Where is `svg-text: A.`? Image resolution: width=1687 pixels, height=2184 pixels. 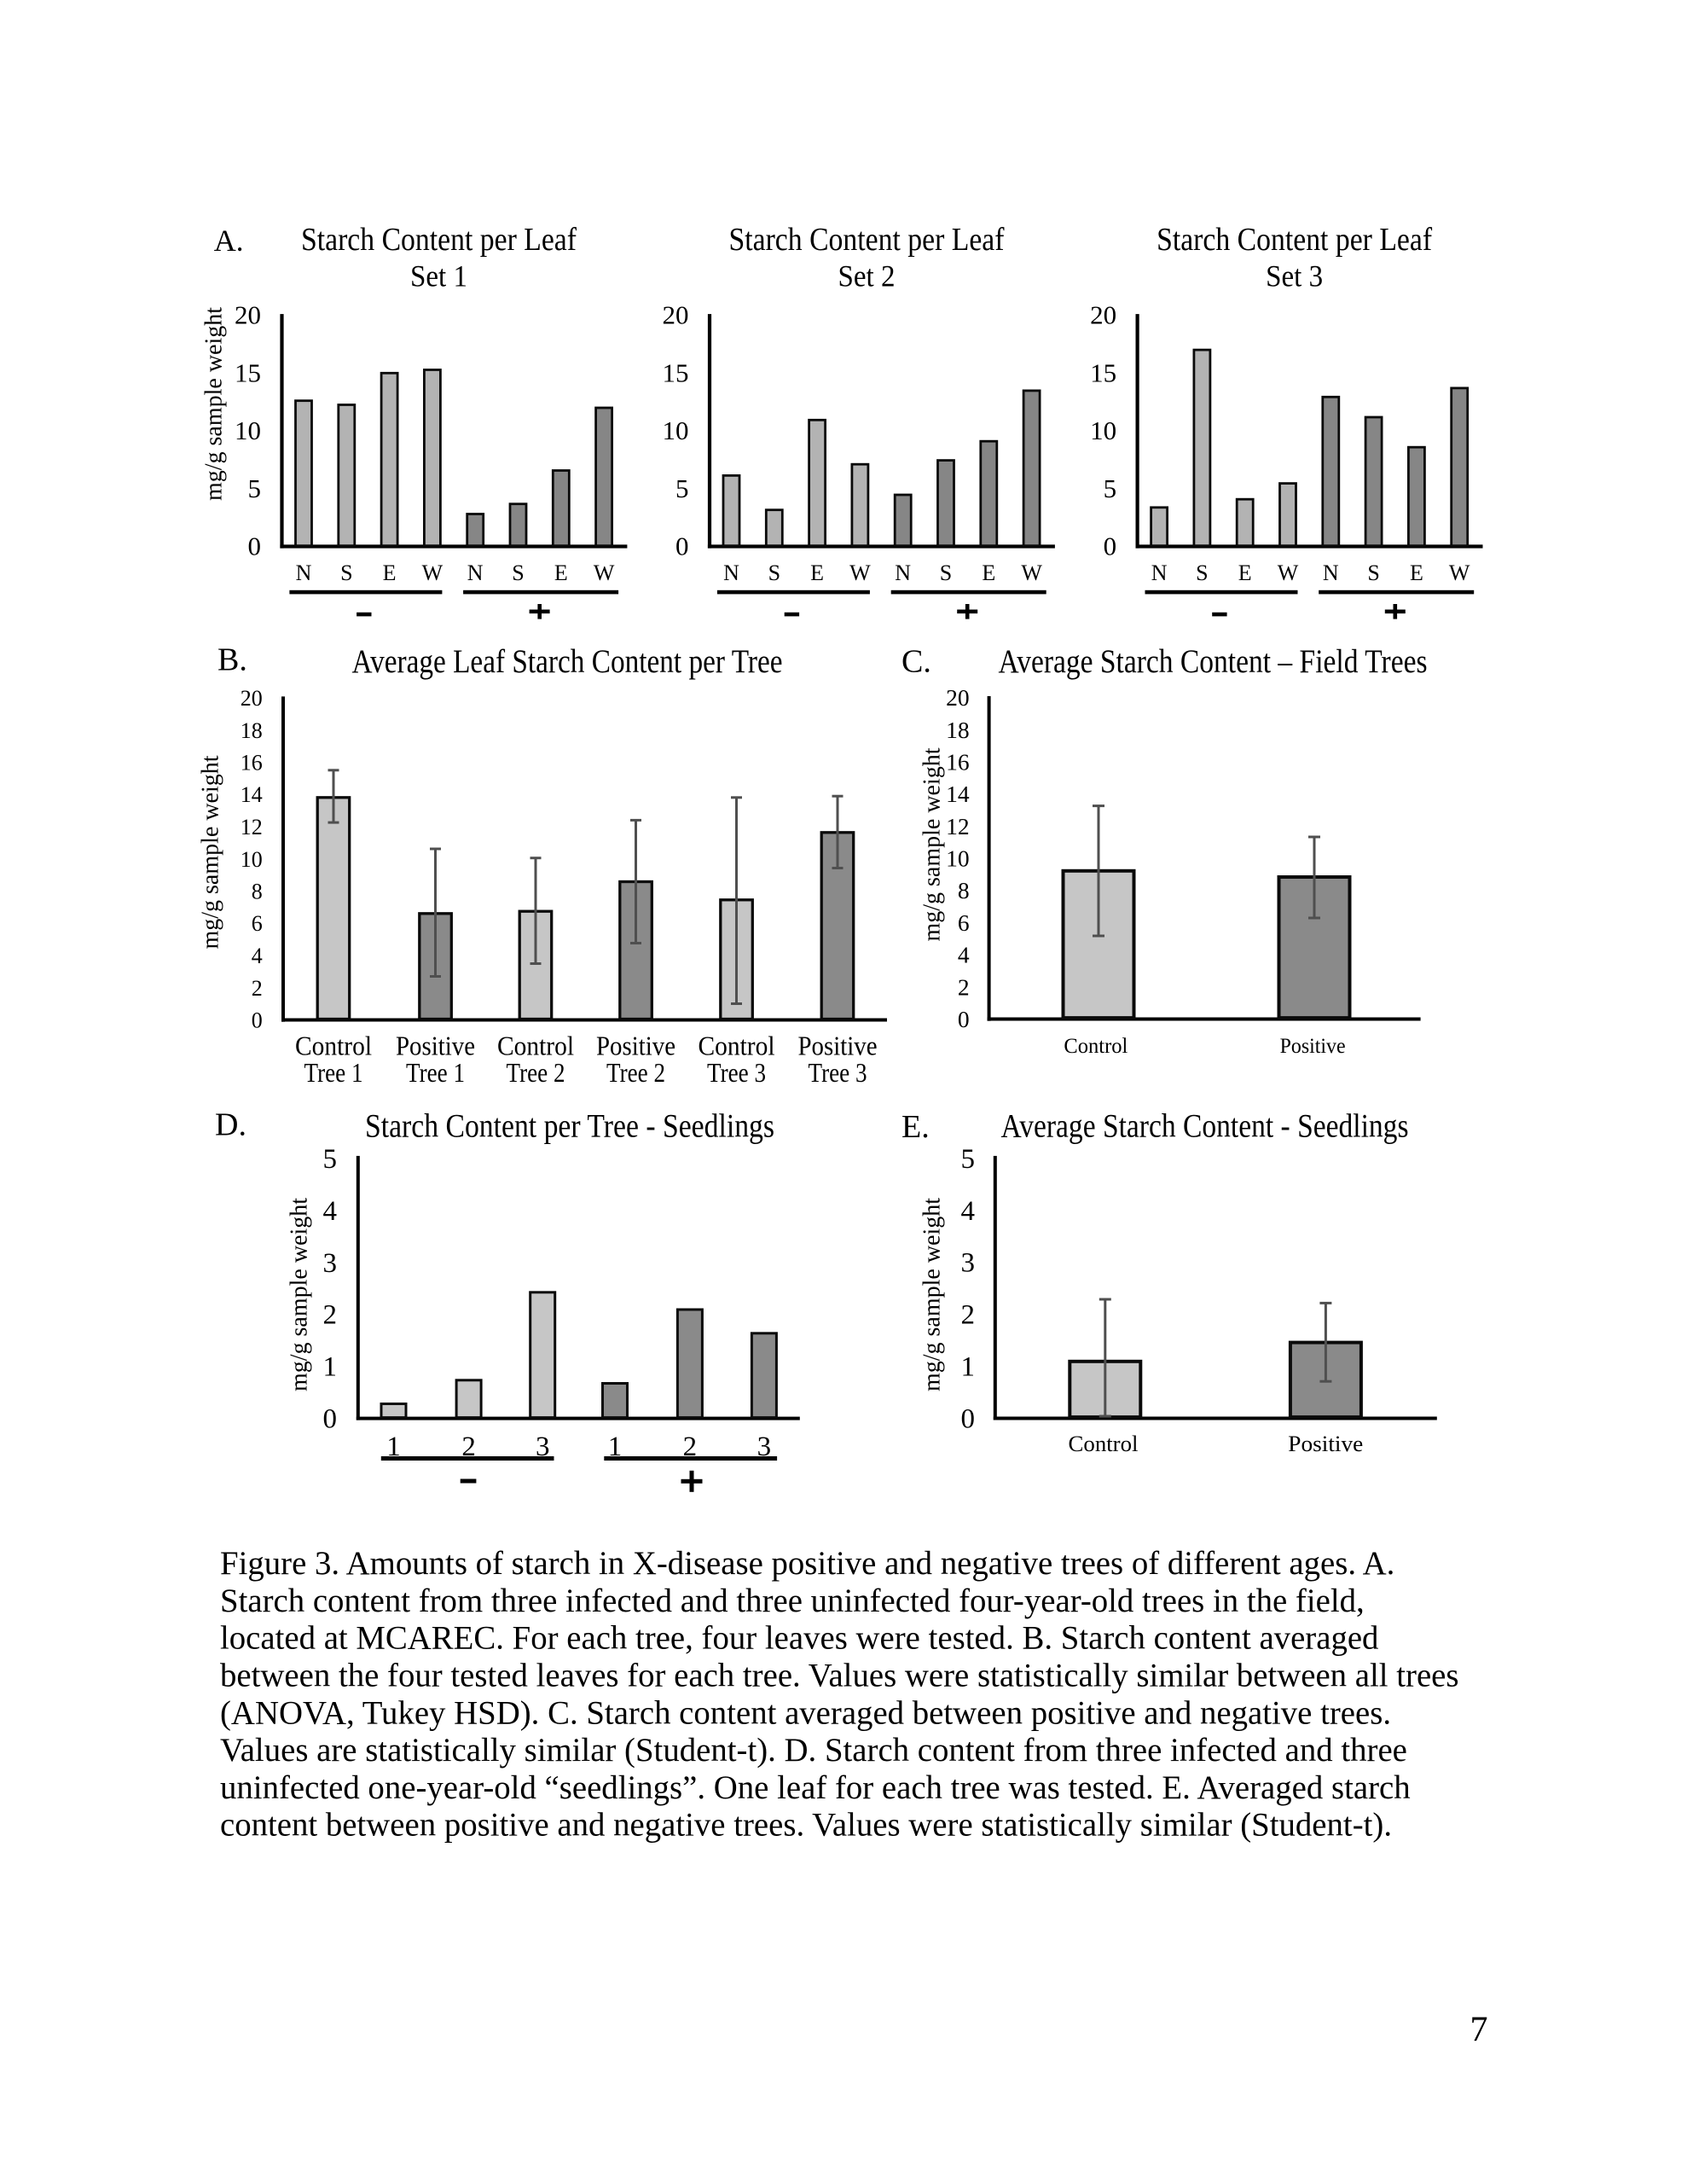
svg-text: A. is located at coordinates (229, 241).